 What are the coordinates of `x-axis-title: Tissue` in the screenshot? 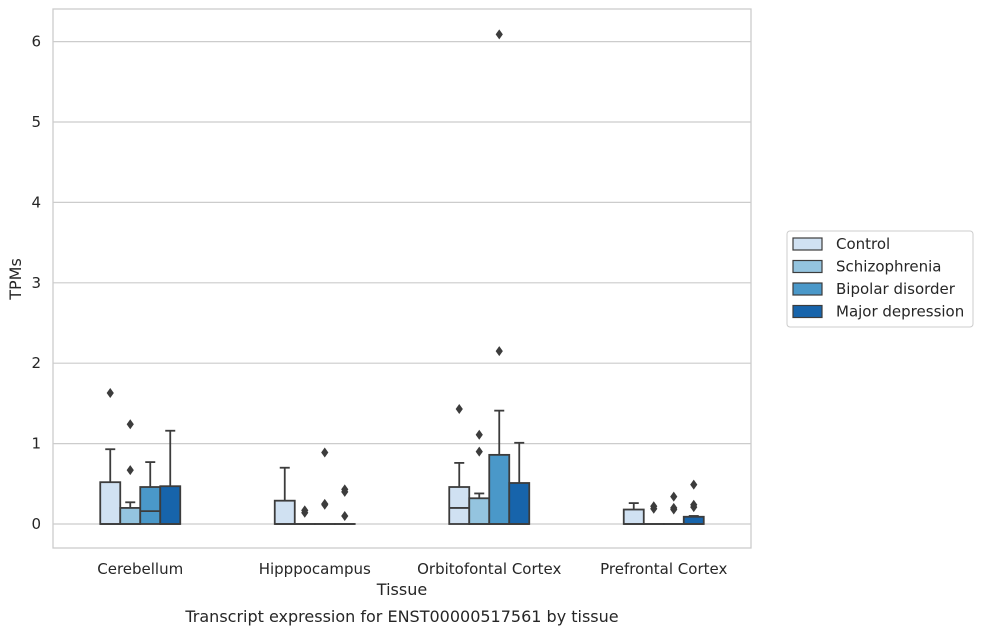 It's located at (401, 589).